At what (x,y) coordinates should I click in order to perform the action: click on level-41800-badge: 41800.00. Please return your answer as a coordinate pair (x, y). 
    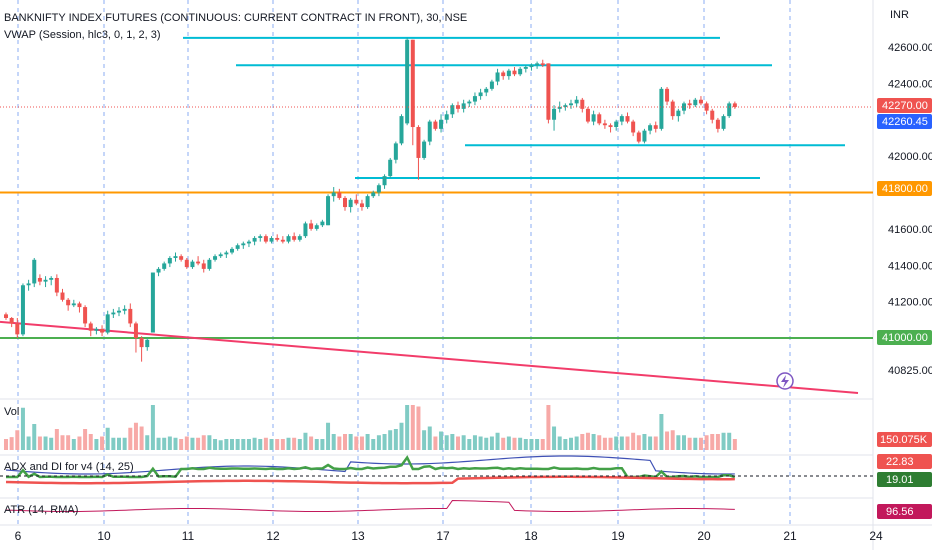
    Looking at the image, I should click on (904, 188).